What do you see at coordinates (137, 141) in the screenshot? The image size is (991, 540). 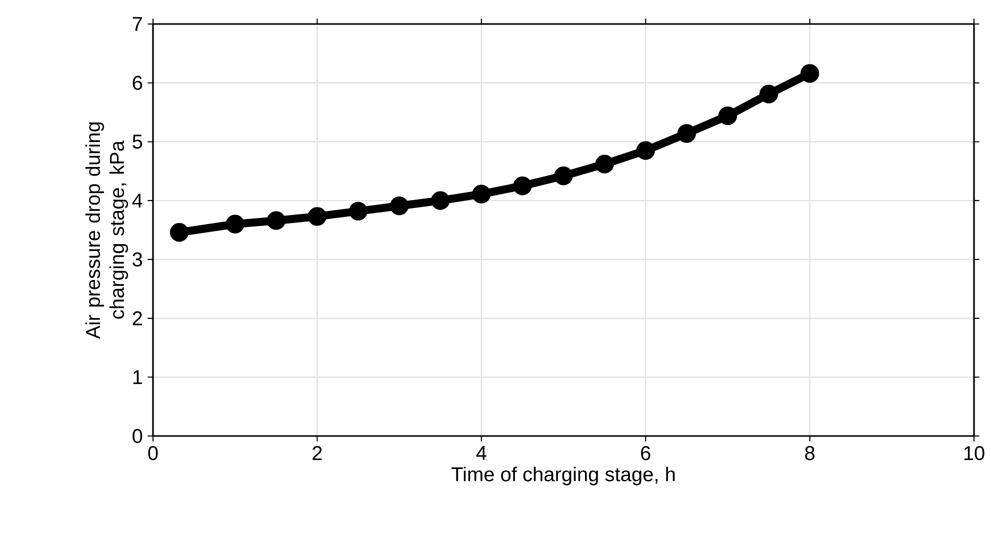 I see `y-tick-label: 5` at bounding box center [137, 141].